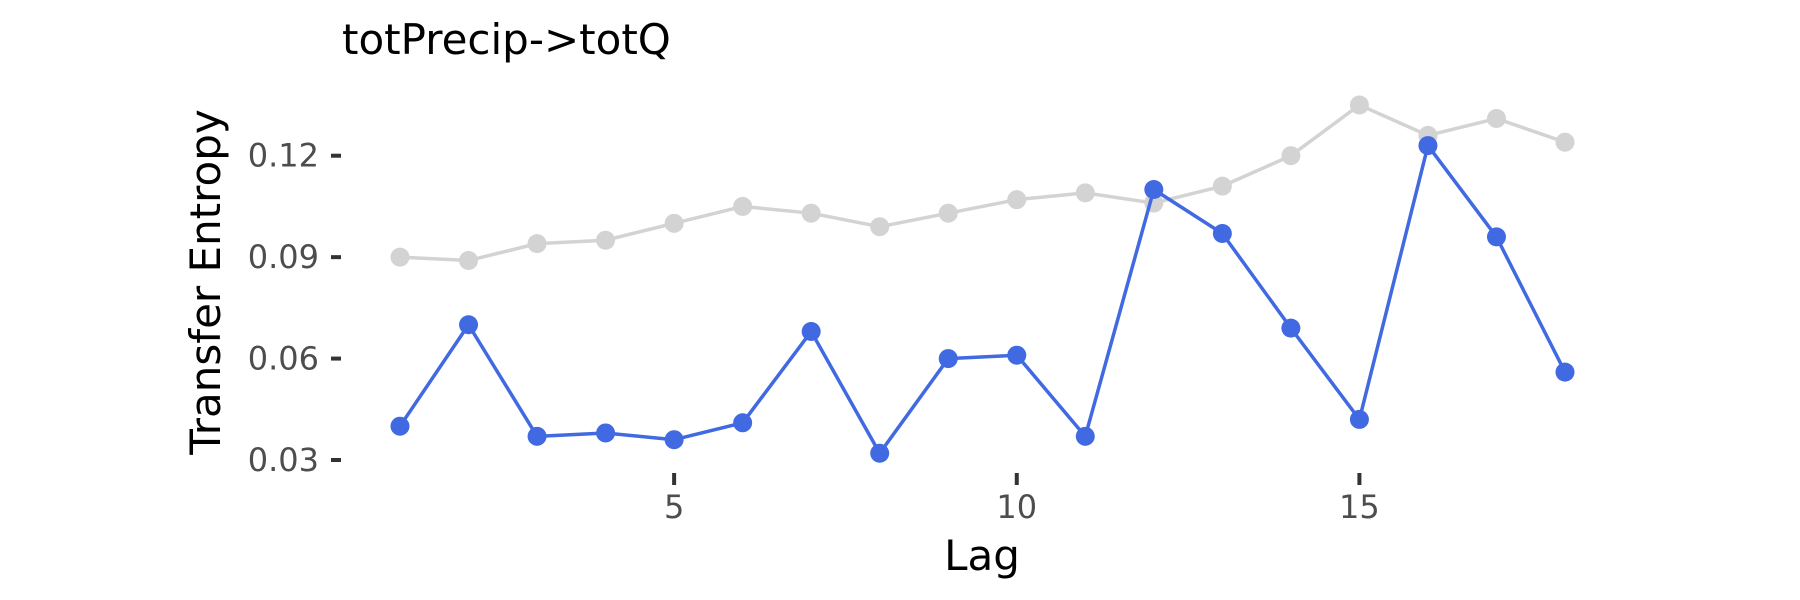 The height and width of the screenshot is (600, 1800). I want to click on y-axis-title: Transfer Entropy, so click(205, 282).